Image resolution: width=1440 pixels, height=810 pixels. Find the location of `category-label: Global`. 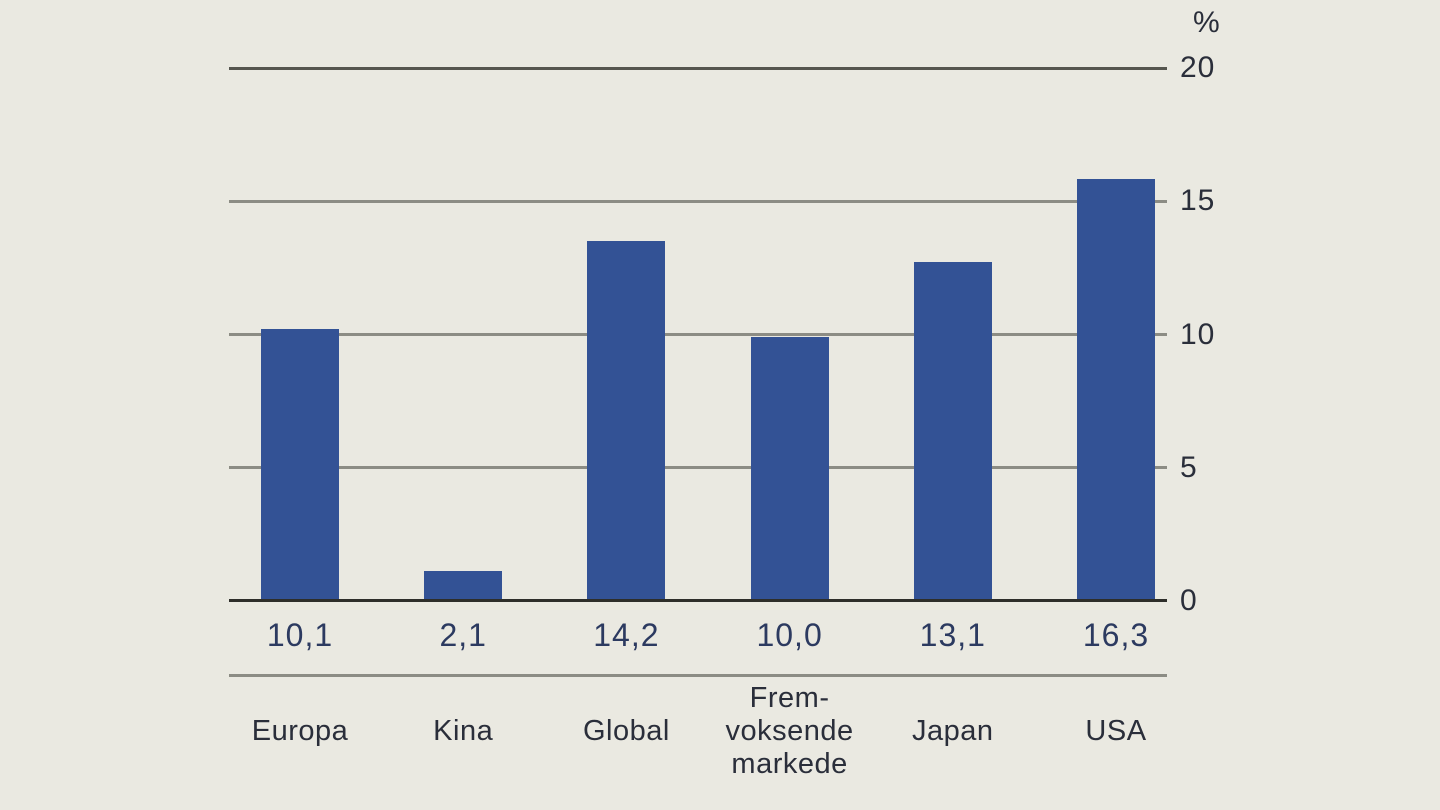

category-label: Global is located at coordinates (626, 731).